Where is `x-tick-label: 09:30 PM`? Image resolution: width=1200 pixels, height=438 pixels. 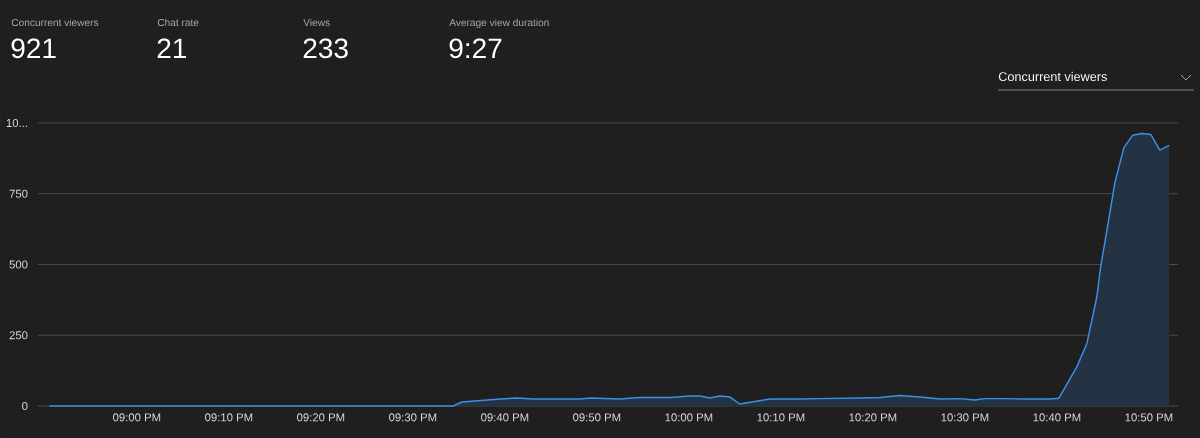 x-tick-label: 09:30 PM is located at coordinates (413, 417).